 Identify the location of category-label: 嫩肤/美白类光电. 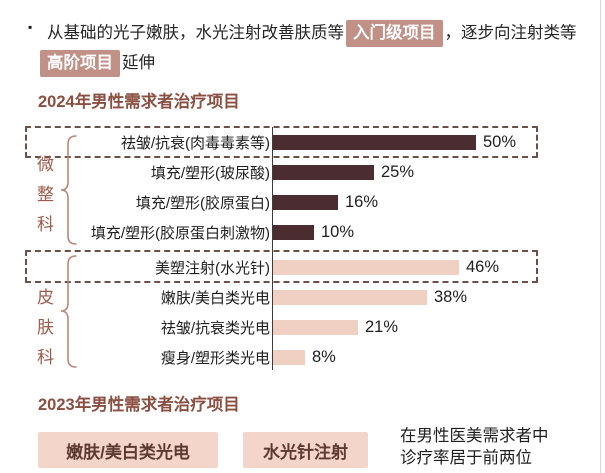
(215, 298).